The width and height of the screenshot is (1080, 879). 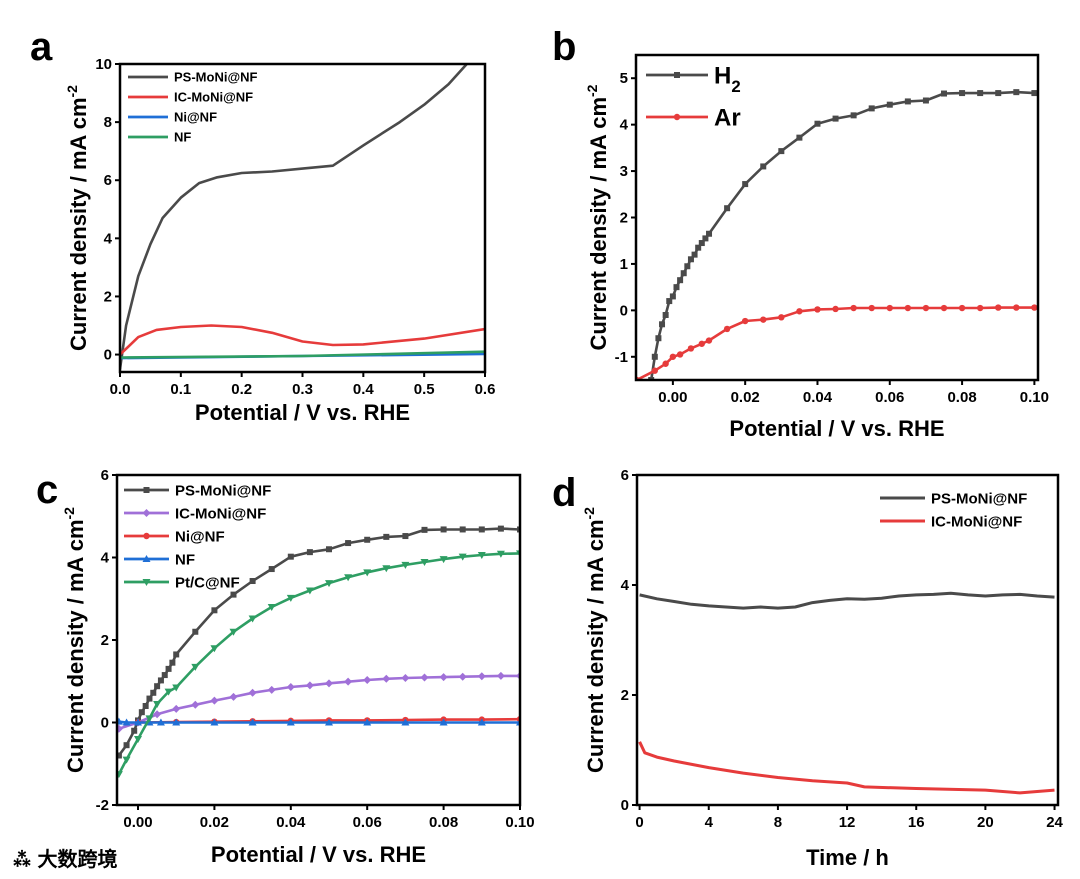 What do you see at coordinates (847, 822) in the screenshot?
I see `x-tick-label: 12` at bounding box center [847, 822].